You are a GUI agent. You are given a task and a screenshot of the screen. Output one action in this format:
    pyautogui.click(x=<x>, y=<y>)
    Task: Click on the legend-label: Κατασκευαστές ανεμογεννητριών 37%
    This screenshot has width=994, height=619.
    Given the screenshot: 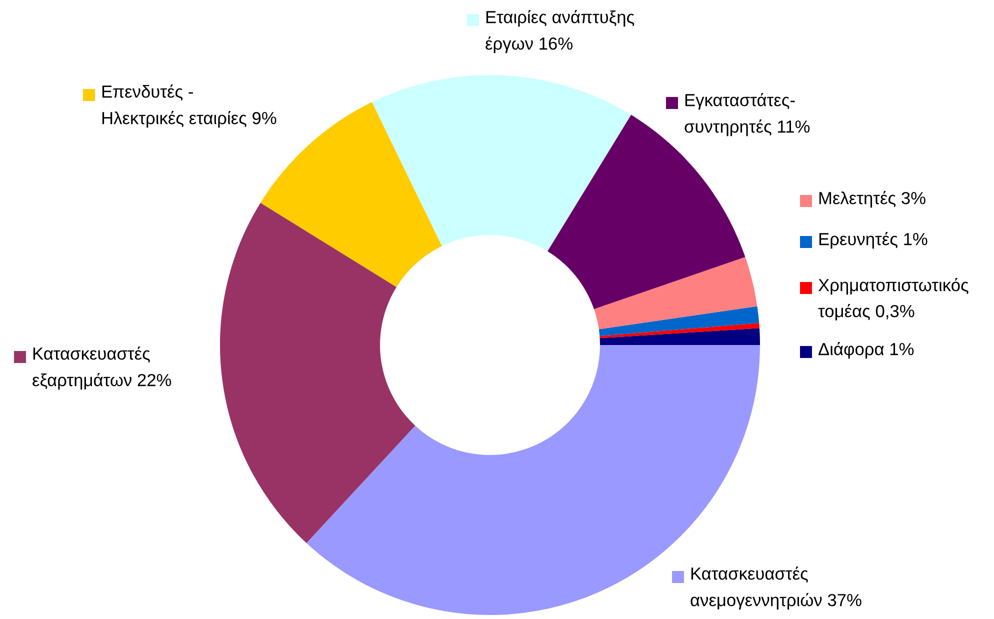 What is the action you would take?
    pyautogui.click(x=776, y=588)
    